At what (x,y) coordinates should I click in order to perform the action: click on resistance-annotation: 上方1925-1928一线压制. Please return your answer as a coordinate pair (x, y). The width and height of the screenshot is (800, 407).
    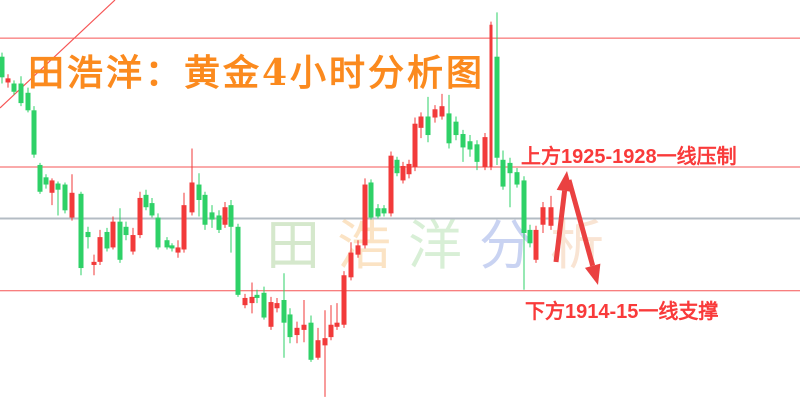
    Looking at the image, I should click on (629, 157).